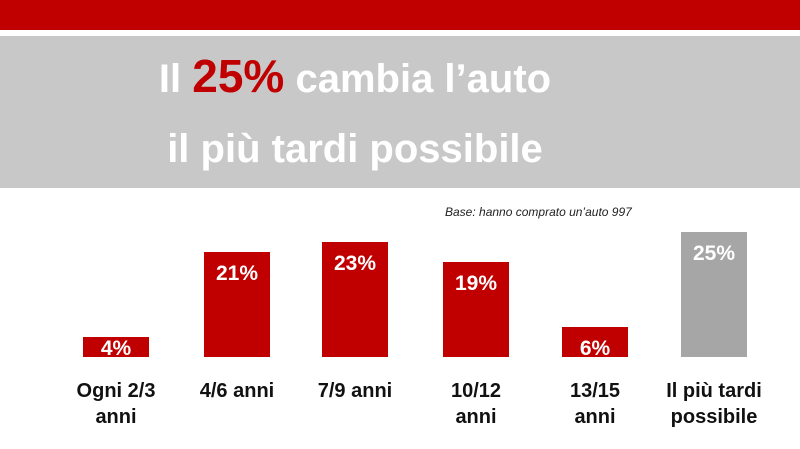  Describe the element at coordinates (423, 79) in the screenshot. I see `title-part: cambia l’auto` at that location.